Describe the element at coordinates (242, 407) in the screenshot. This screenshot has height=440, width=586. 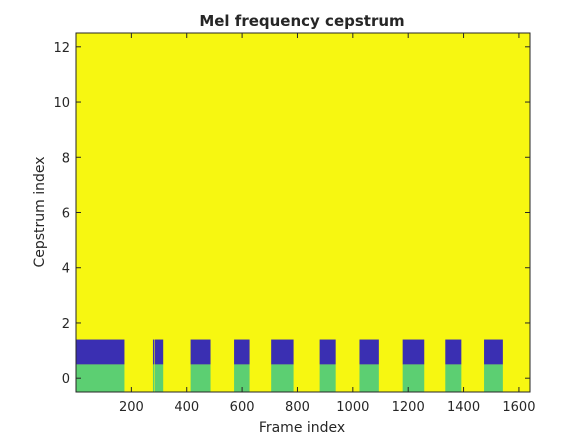
I see `x-tick-label: 600` at that location.